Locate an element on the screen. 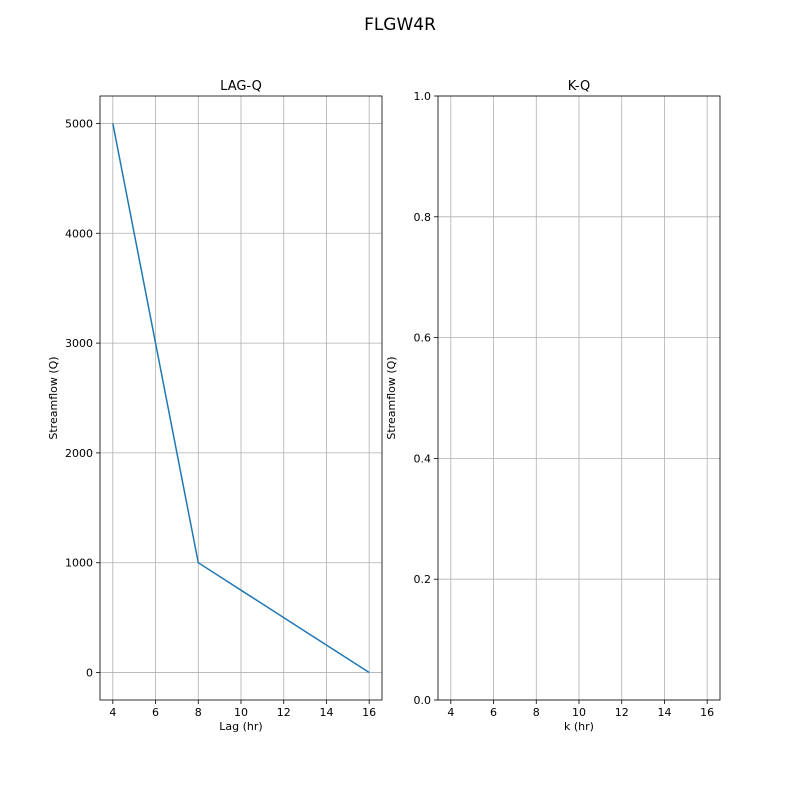 This screenshot has width=800, height=800. y-tick-label: 0.6 is located at coordinates (423, 338).